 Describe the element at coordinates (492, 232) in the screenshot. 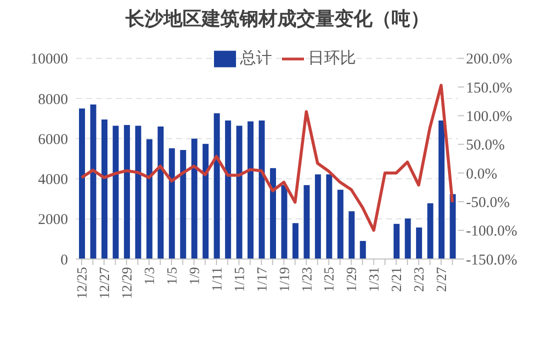

I see `y2-tick-label: -100.0%` at that location.